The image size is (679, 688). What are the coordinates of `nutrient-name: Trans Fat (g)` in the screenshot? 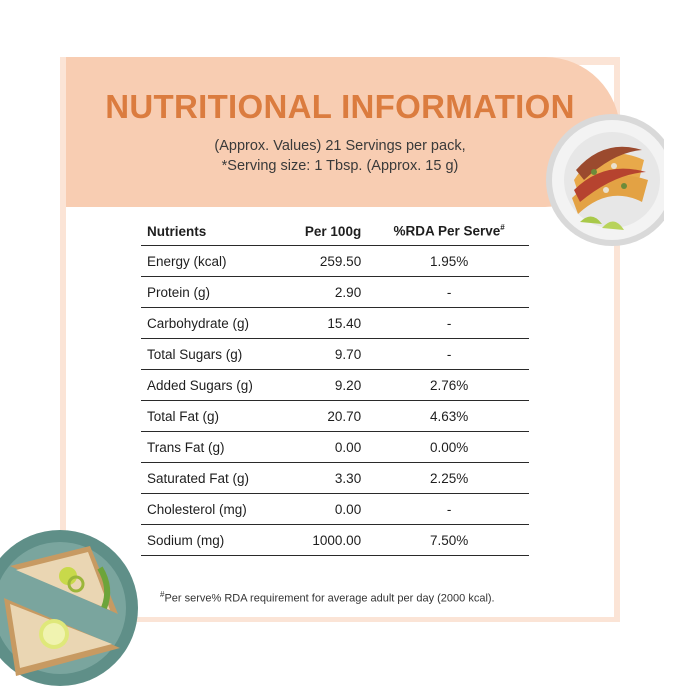 It's located at (217, 447).